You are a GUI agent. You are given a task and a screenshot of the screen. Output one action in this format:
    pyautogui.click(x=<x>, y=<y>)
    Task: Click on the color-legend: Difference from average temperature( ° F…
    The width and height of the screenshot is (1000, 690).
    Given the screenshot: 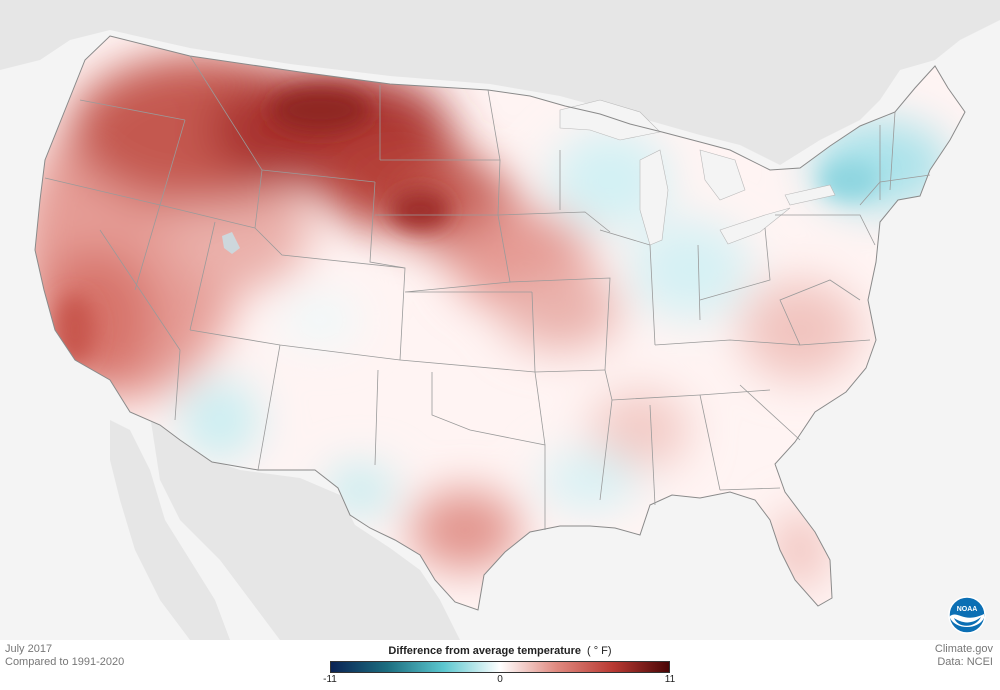 What is the action you would take?
    pyautogui.click(x=499, y=666)
    